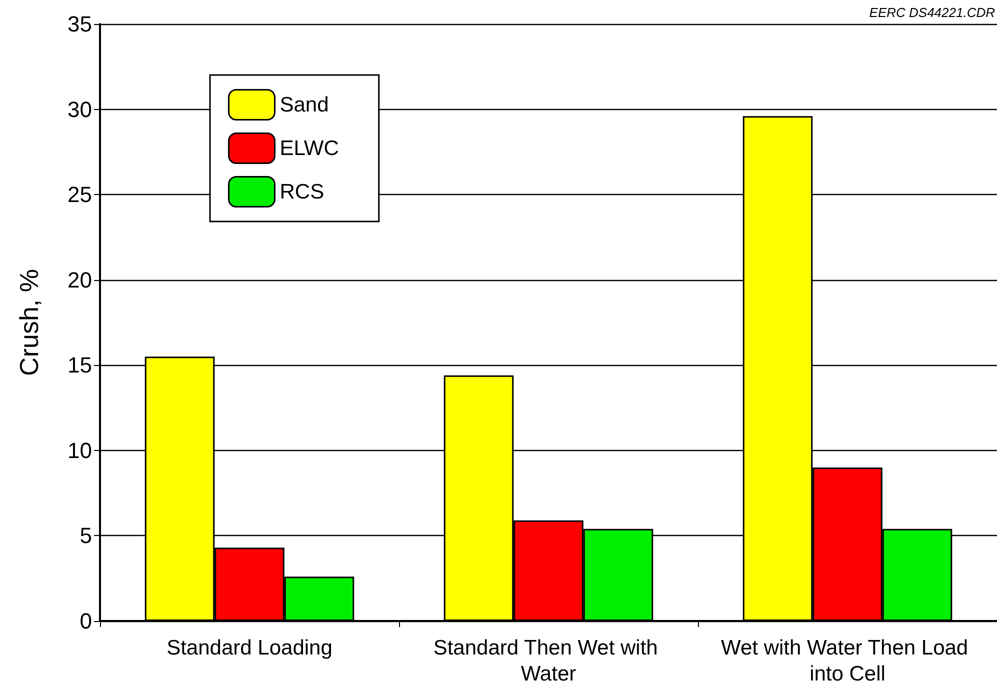 This screenshot has height=689, width=997. What do you see at coordinates (80, 24) in the screenshot?
I see `y-tick-label: 35` at bounding box center [80, 24].